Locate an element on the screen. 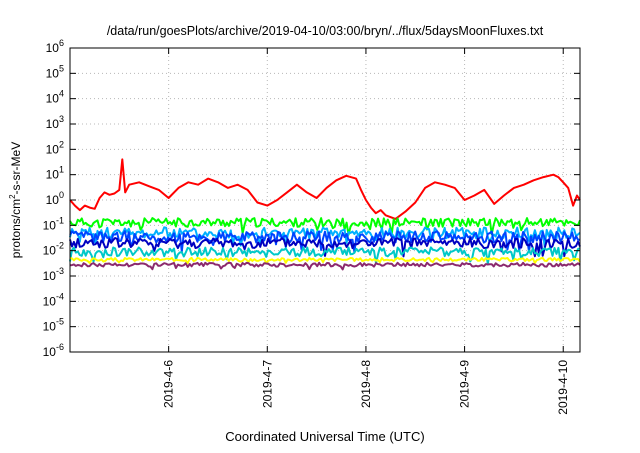 The image size is (640, 453). y-tick-label-exp: 5 is located at coordinates (61, 68).